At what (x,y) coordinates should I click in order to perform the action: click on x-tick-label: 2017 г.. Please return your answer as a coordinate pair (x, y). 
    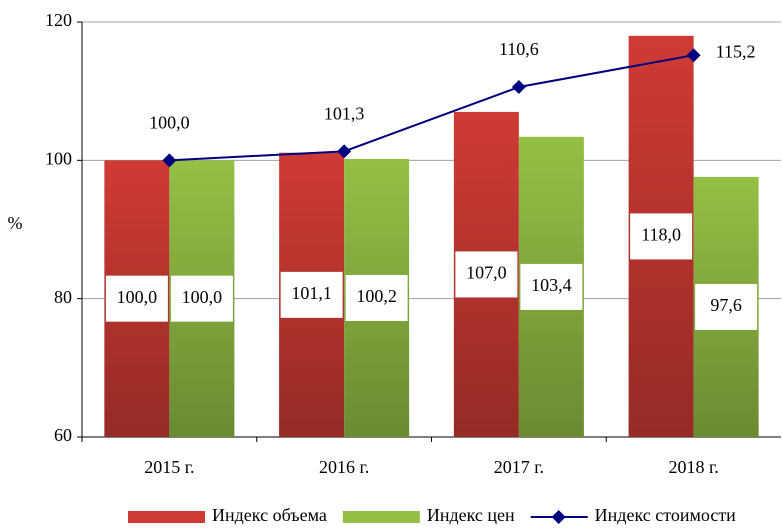
    Looking at the image, I should click on (519, 467).